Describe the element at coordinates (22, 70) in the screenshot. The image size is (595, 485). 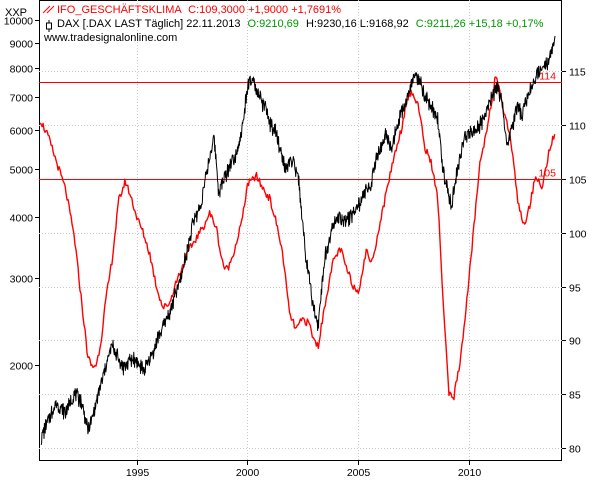
I see `left-tick-label: 8000` at that location.